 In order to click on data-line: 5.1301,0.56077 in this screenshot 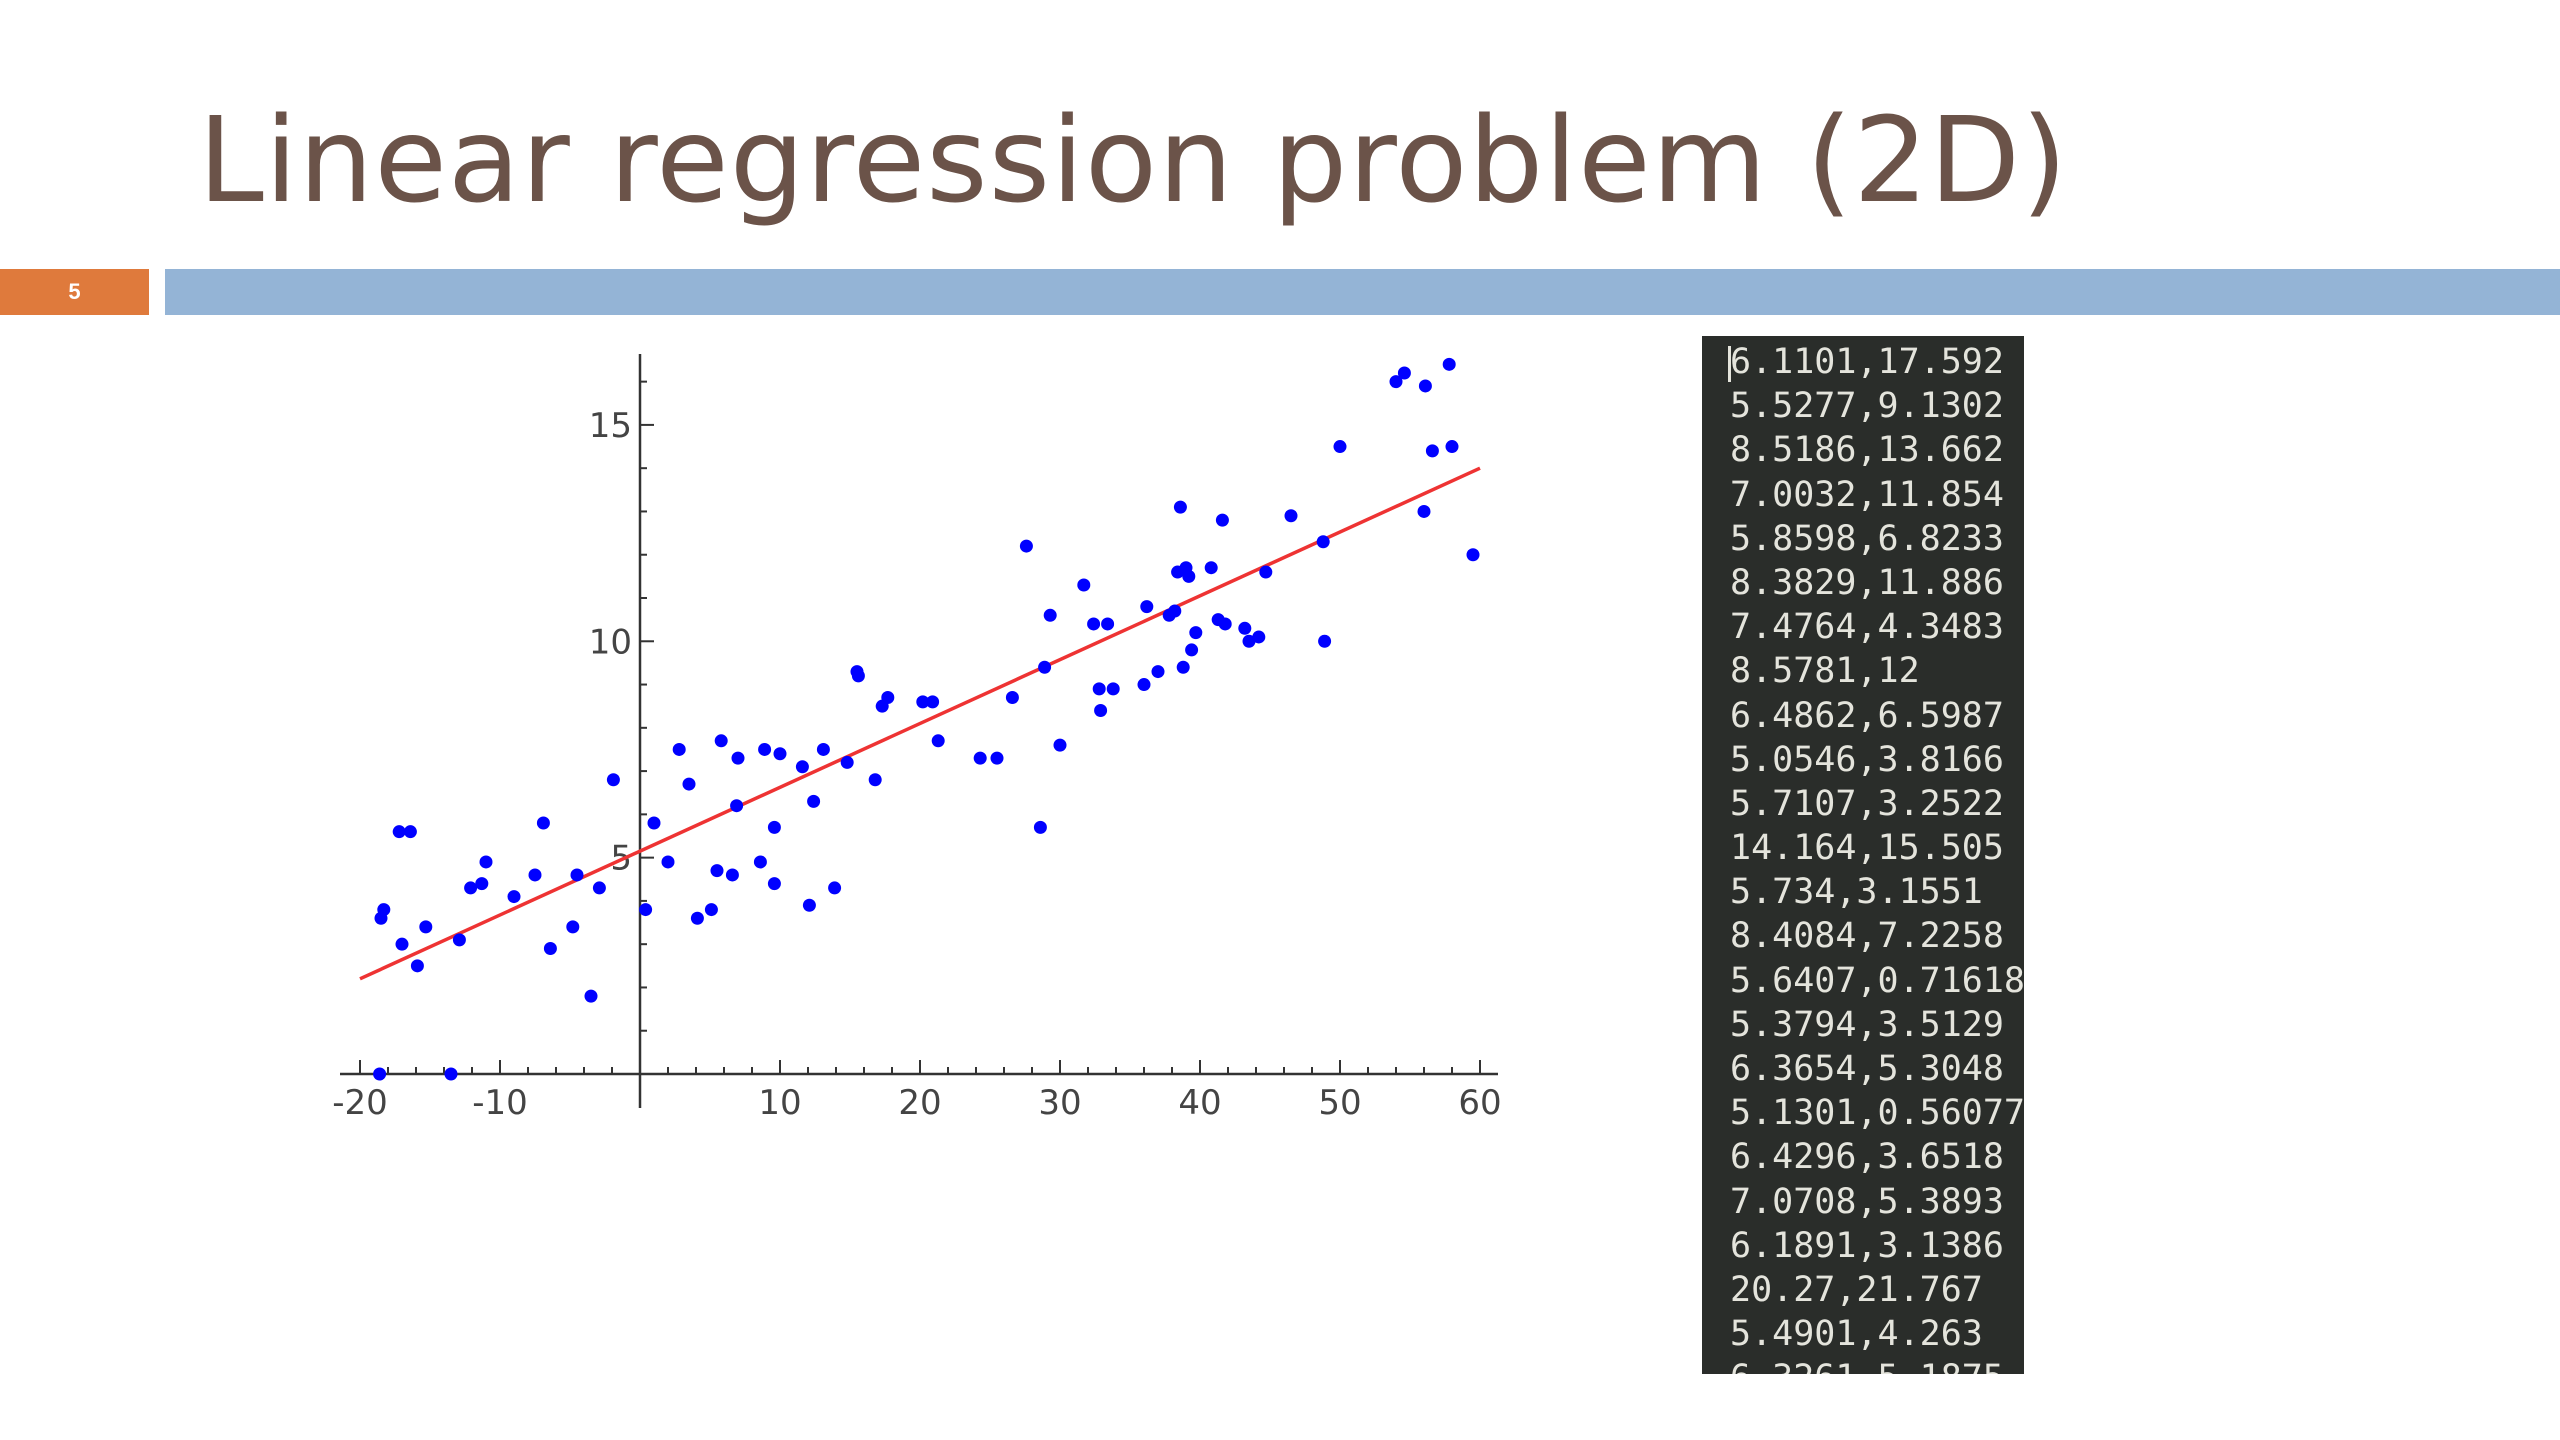, I will do `click(1877, 1113)`.